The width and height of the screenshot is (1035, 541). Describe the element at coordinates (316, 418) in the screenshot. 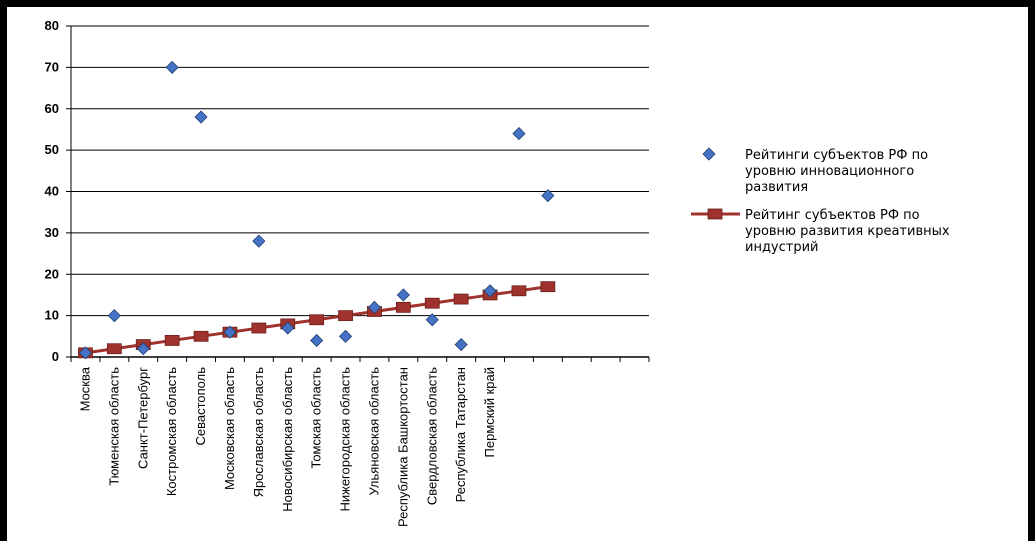

I see `x-tick-label: Томская область` at that location.